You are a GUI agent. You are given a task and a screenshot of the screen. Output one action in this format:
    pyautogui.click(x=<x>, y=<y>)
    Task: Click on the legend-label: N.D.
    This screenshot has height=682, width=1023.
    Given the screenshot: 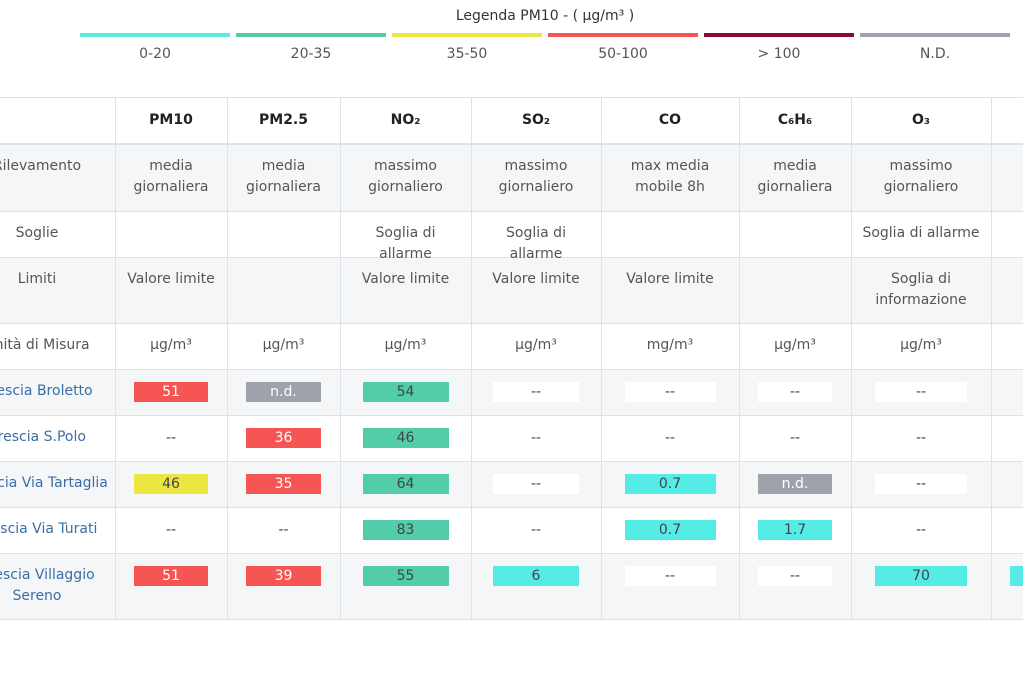 What is the action you would take?
    pyautogui.click(x=935, y=54)
    